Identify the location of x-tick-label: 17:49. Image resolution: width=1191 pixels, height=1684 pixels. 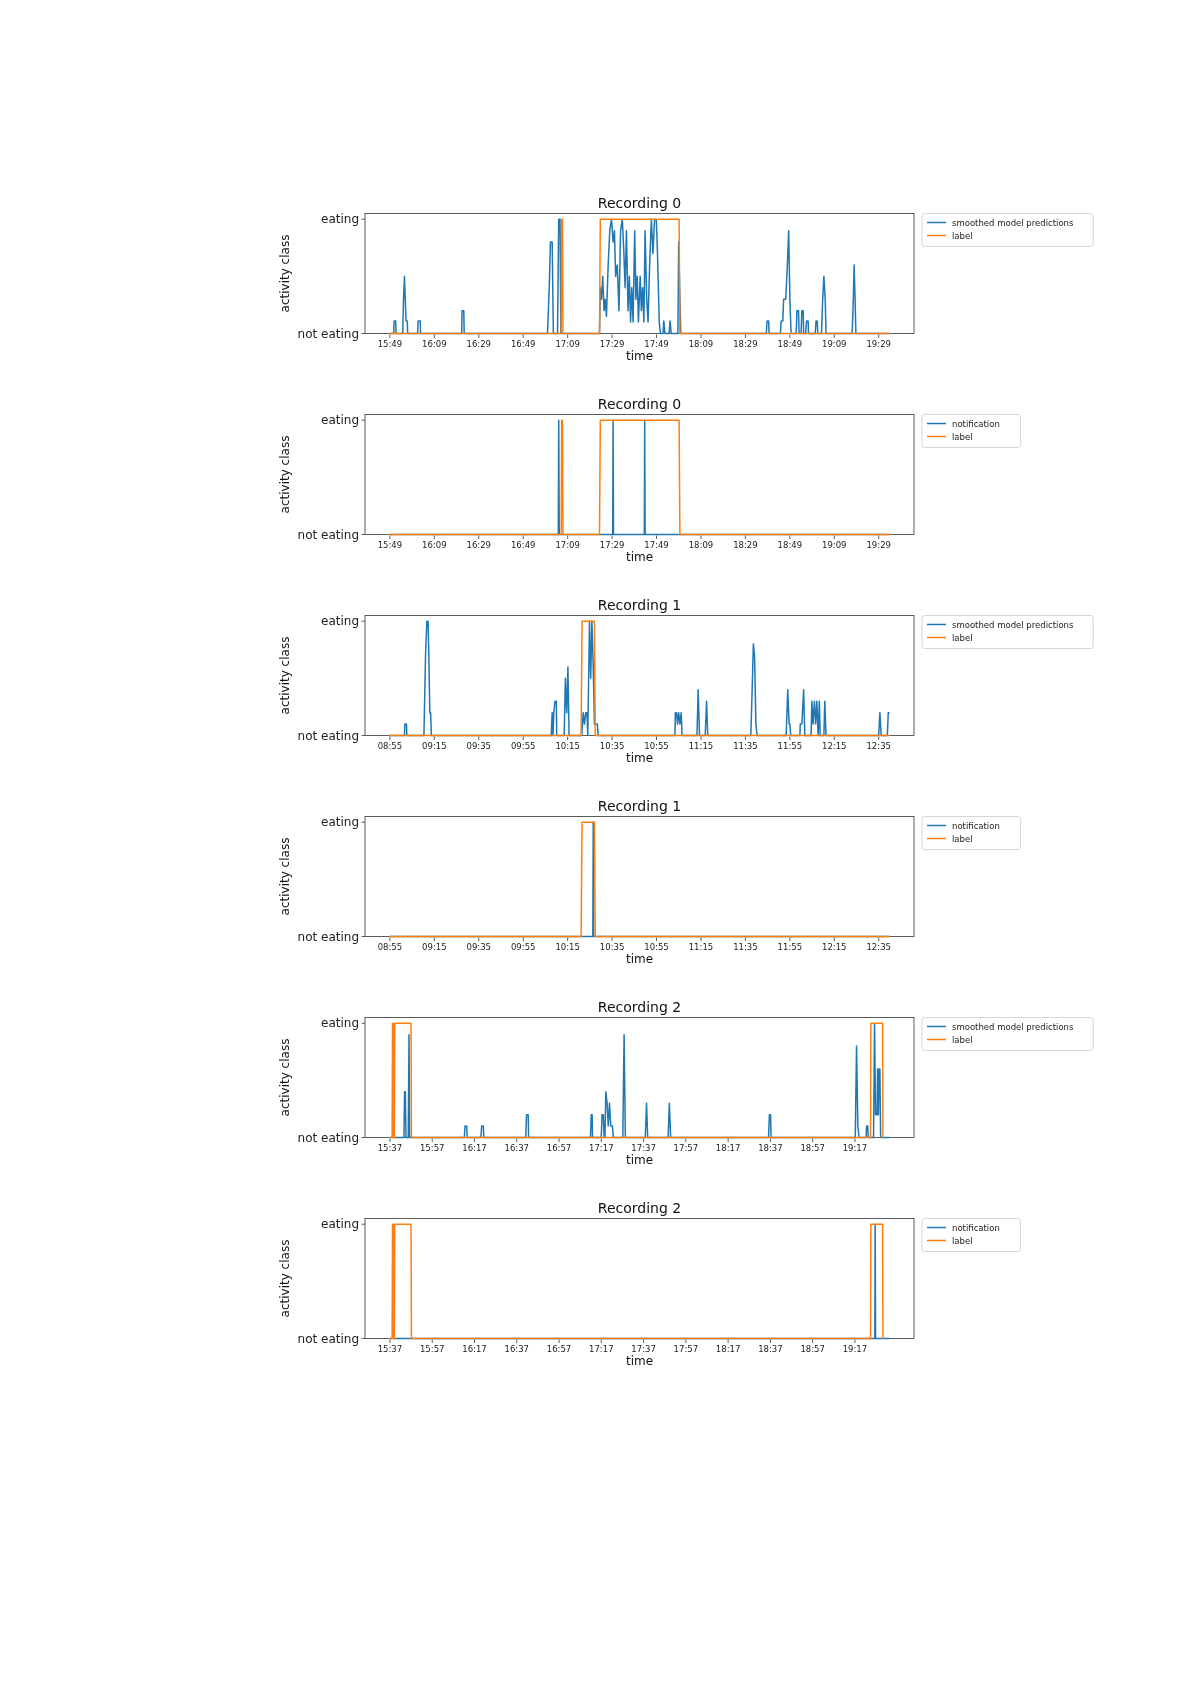
(656, 545).